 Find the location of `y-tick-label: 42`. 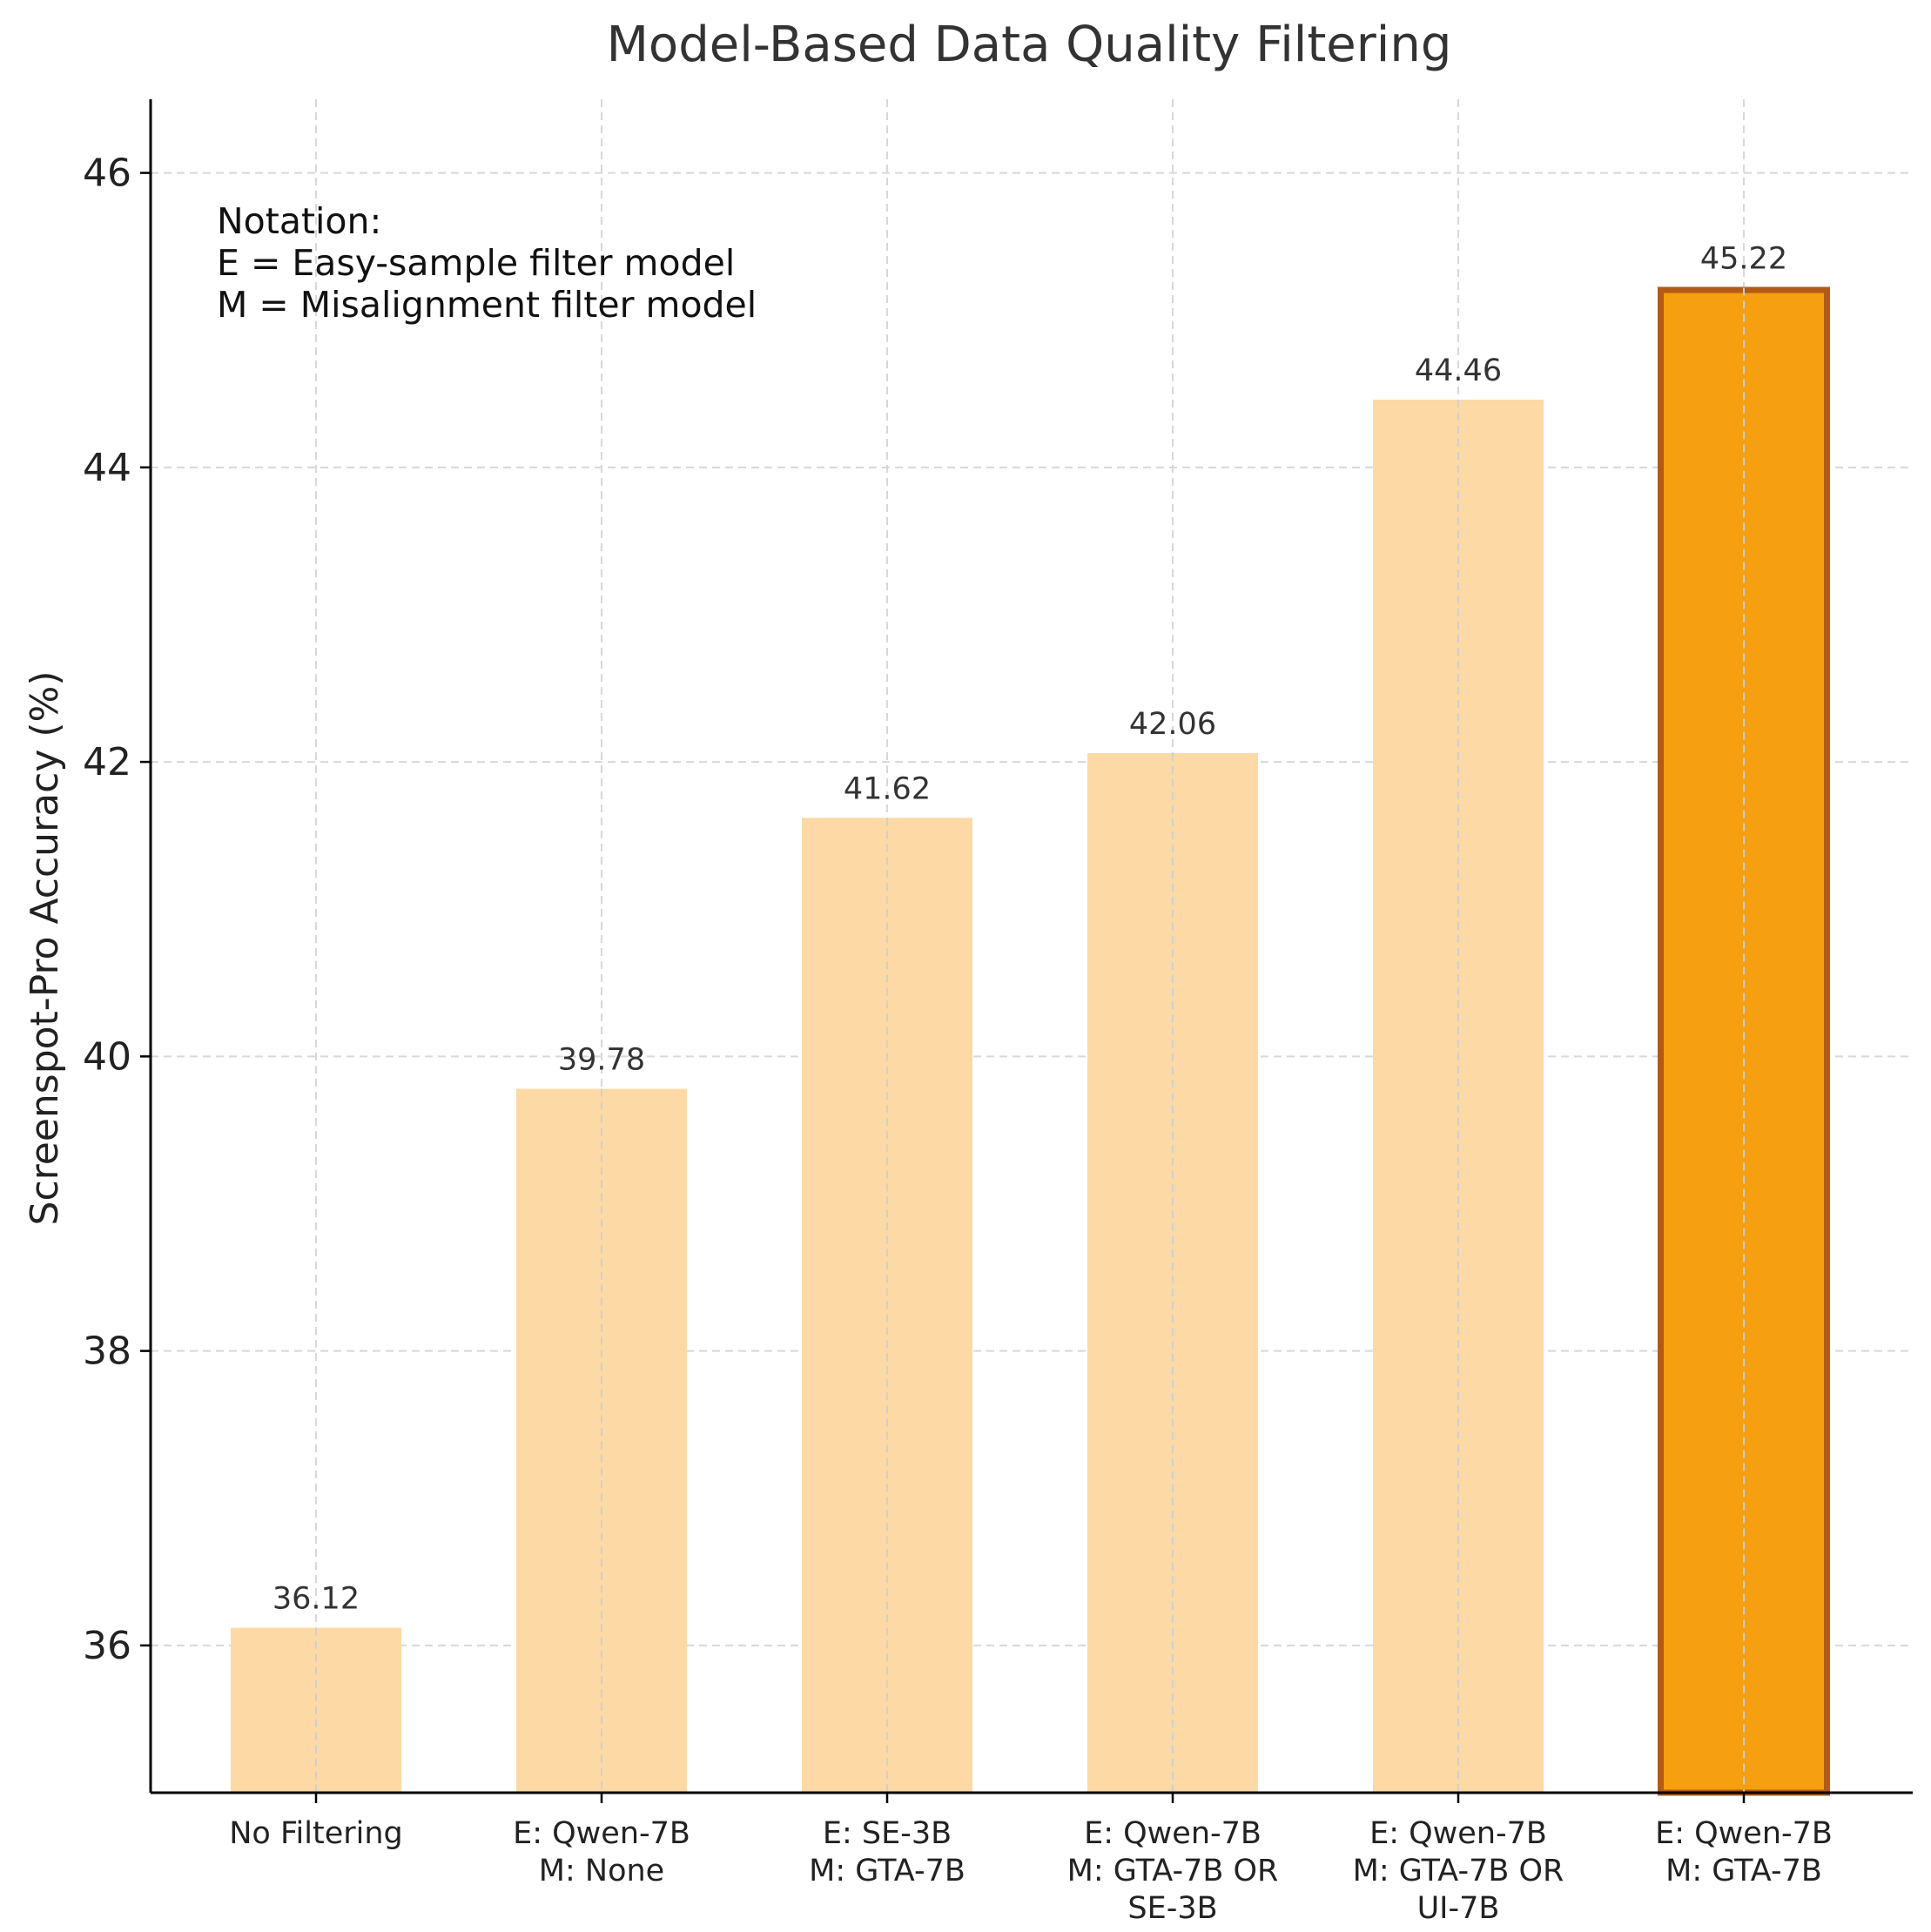

y-tick-label: 42 is located at coordinates (107, 762).